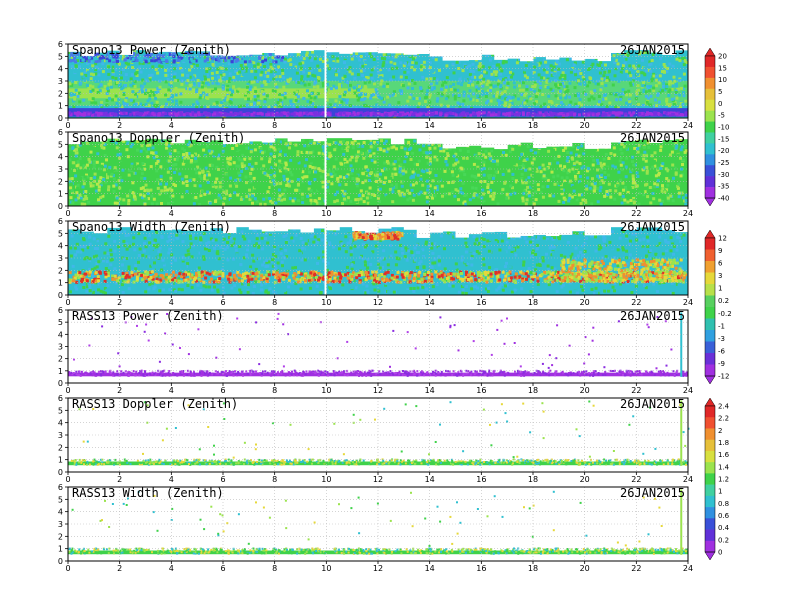 Image resolution: width=792 pixels, height=612 pixels. Describe the element at coordinates (723, 377) in the screenshot. I see `colorbar-label: -12` at that location.